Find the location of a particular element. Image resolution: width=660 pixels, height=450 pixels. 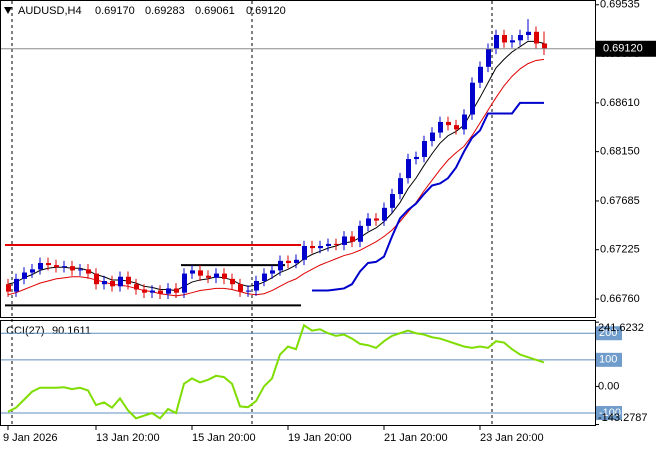

cci-level-label: -100 is located at coordinates (610, 413).